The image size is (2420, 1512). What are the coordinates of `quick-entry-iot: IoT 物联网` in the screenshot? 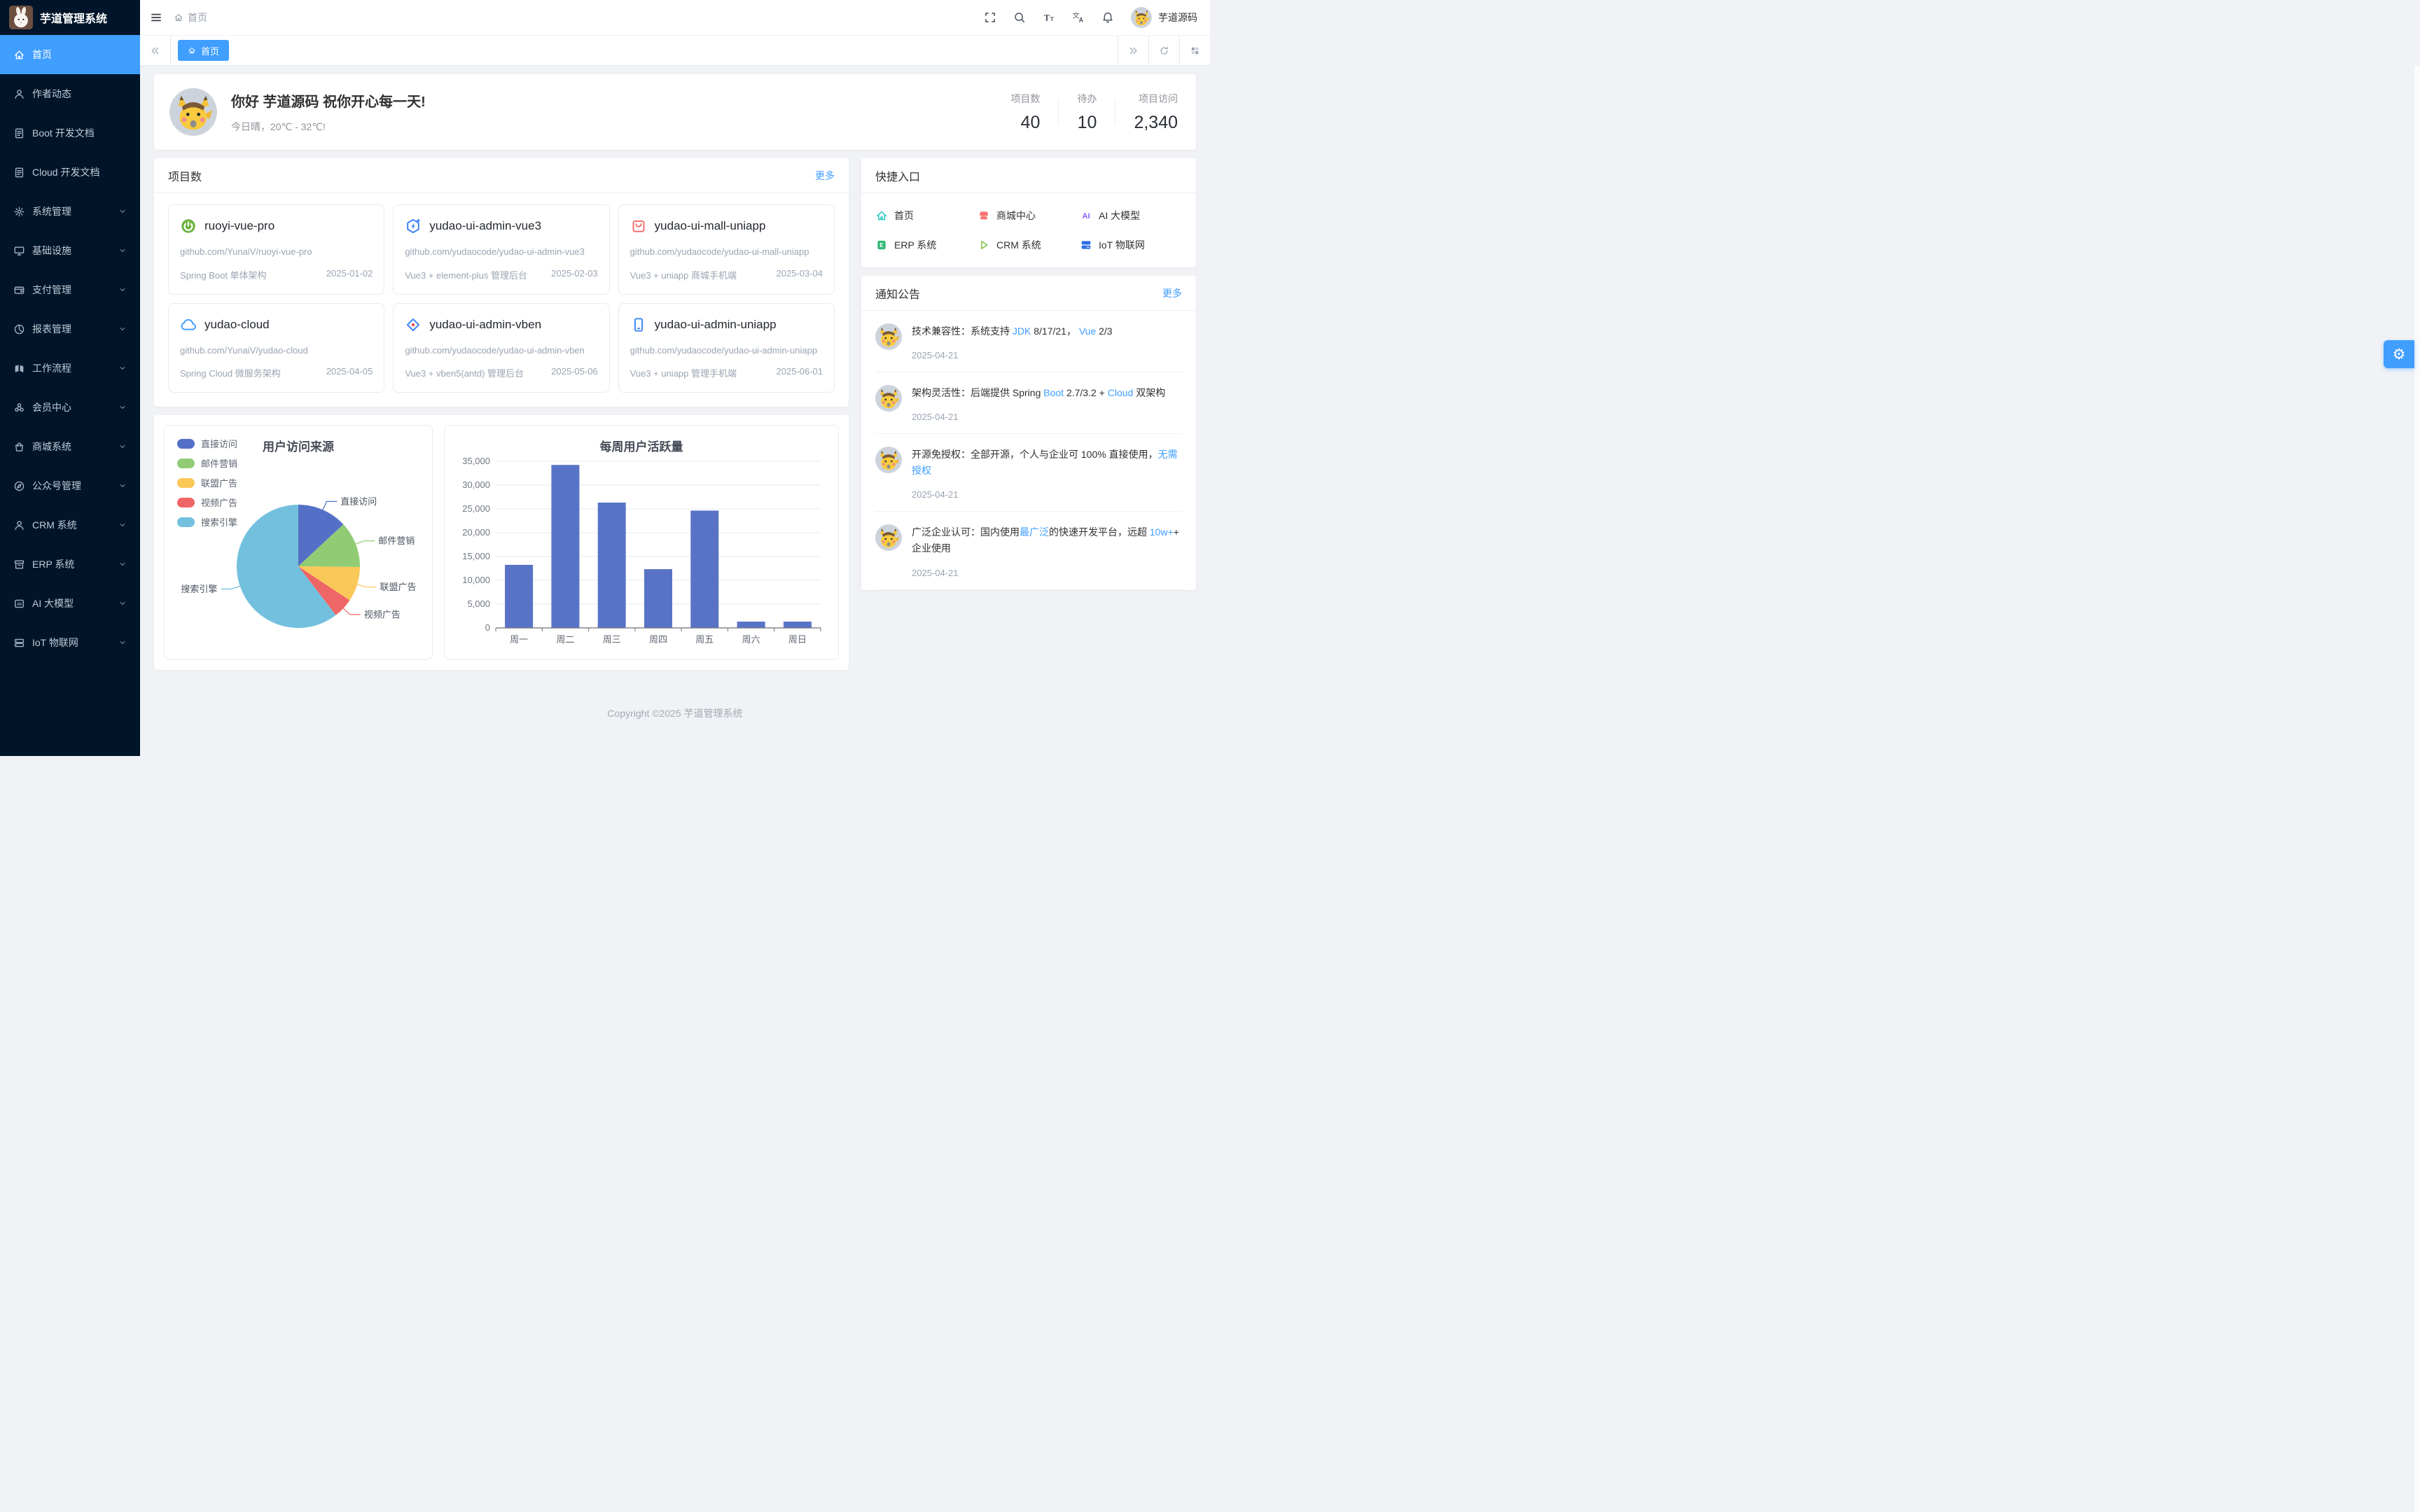 It's located at (1131, 245).